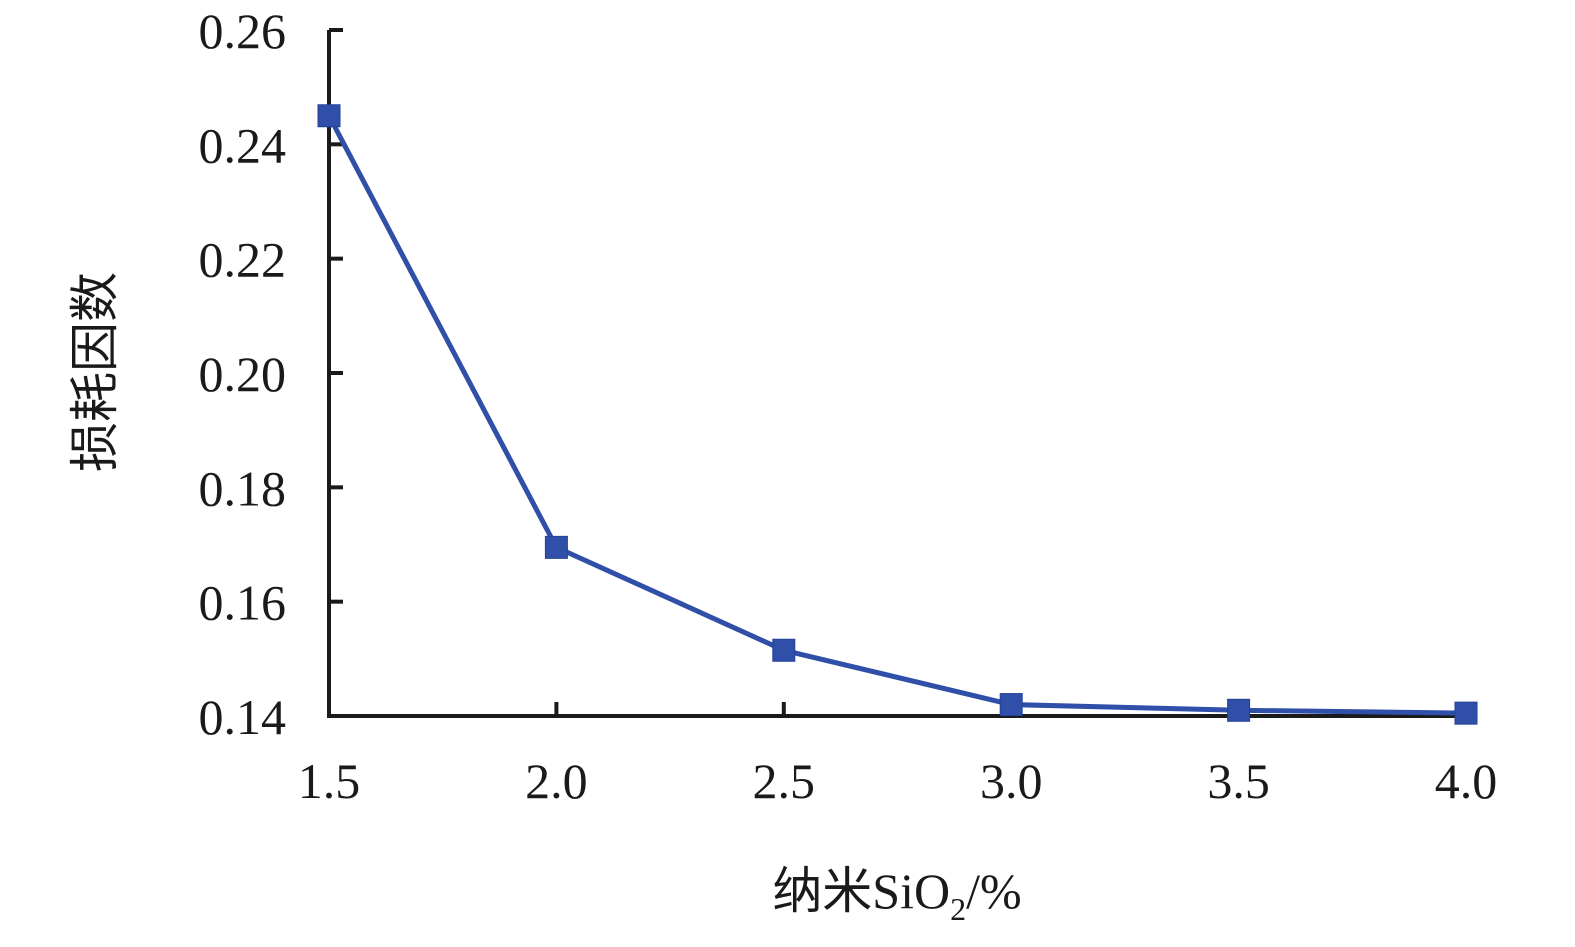 Image resolution: width=1575 pixels, height=947 pixels. Describe the element at coordinates (243, 145) in the screenshot. I see `y-tick-label: 0.24` at that location.